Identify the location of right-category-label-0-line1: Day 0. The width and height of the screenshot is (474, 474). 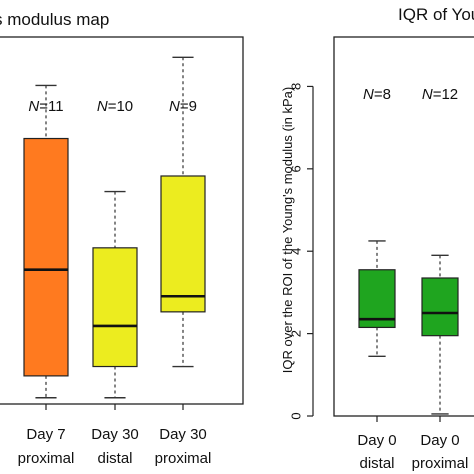
(376, 440).